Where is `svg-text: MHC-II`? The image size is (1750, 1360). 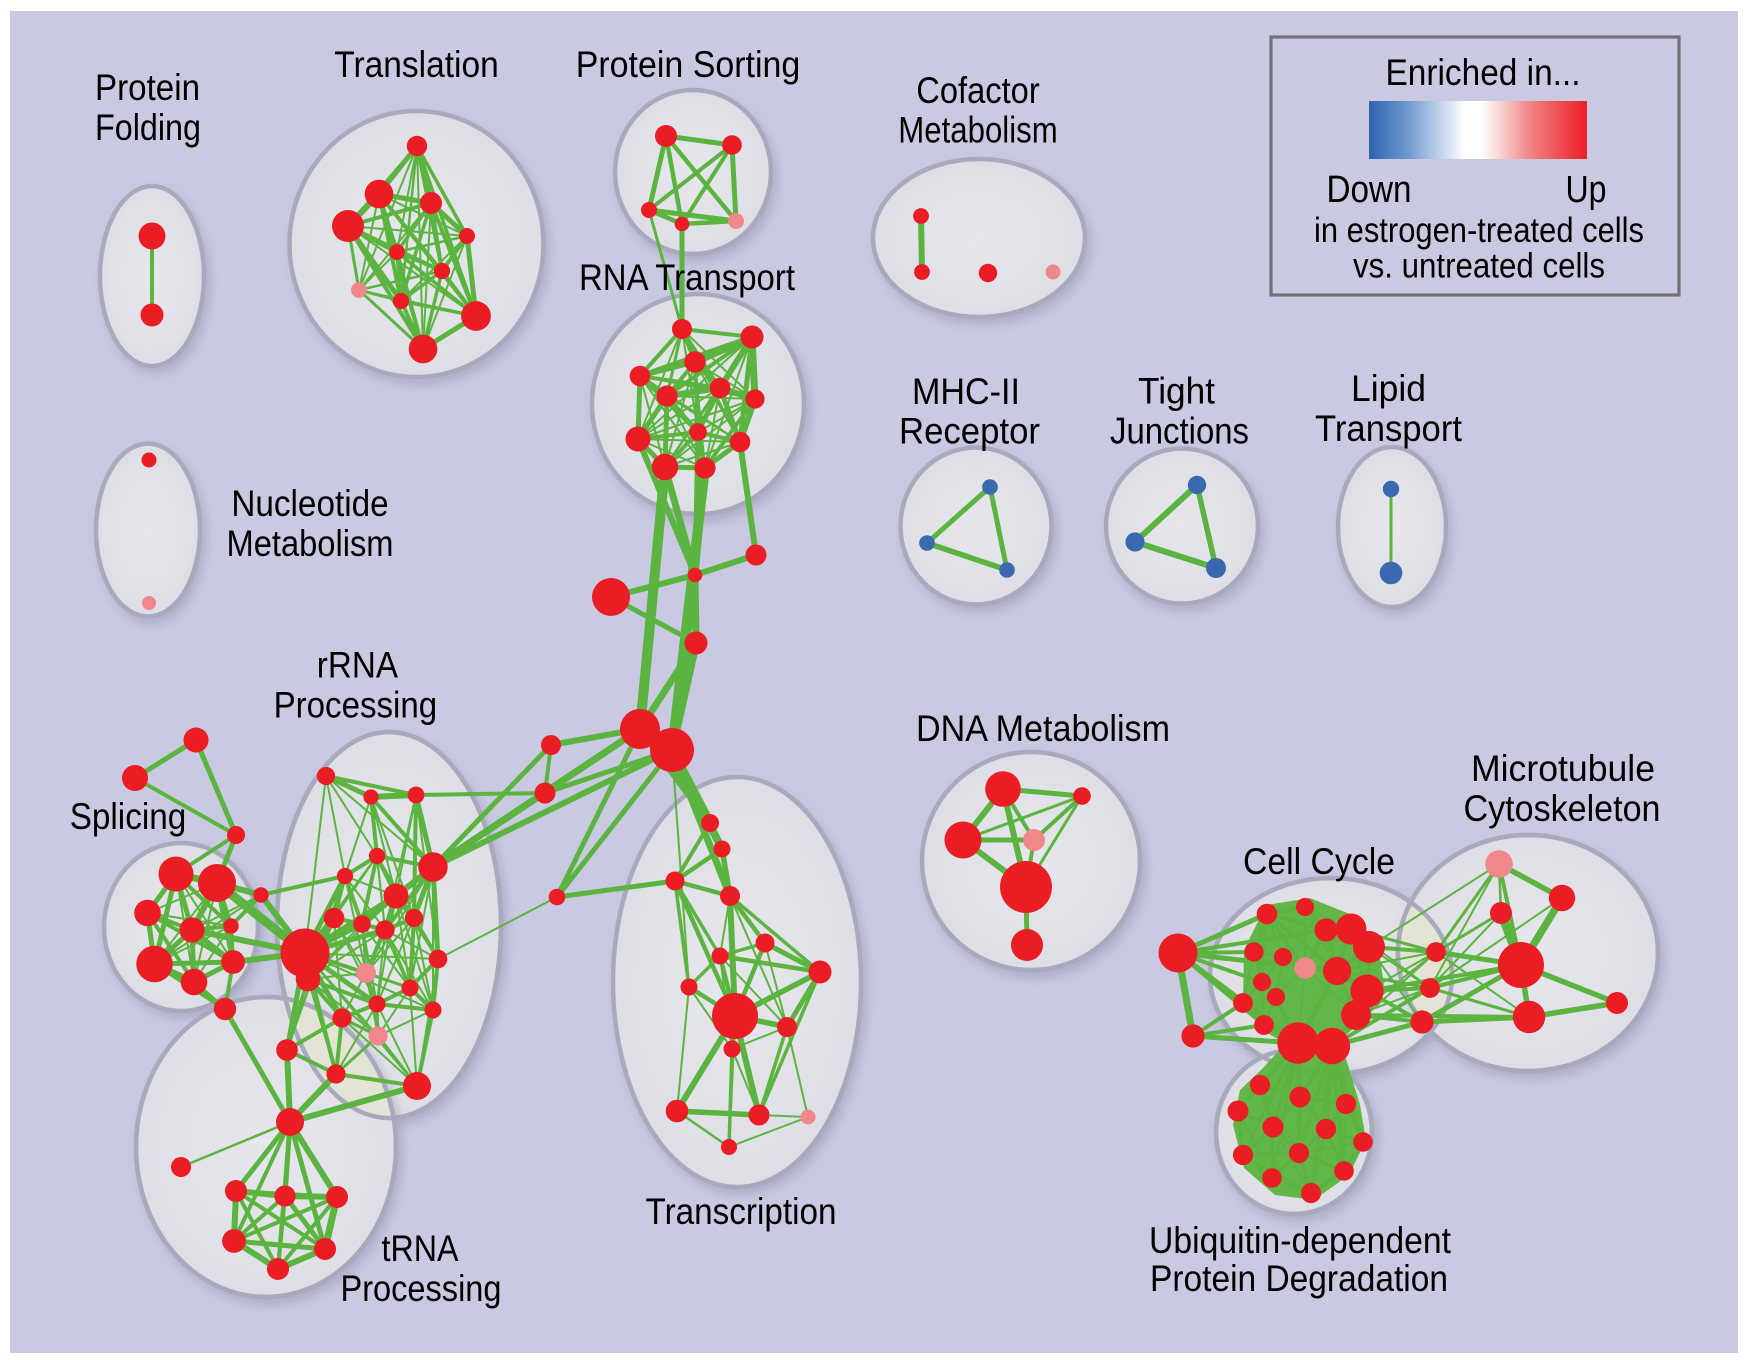
svg-text: MHC-II is located at coordinates (966, 391).